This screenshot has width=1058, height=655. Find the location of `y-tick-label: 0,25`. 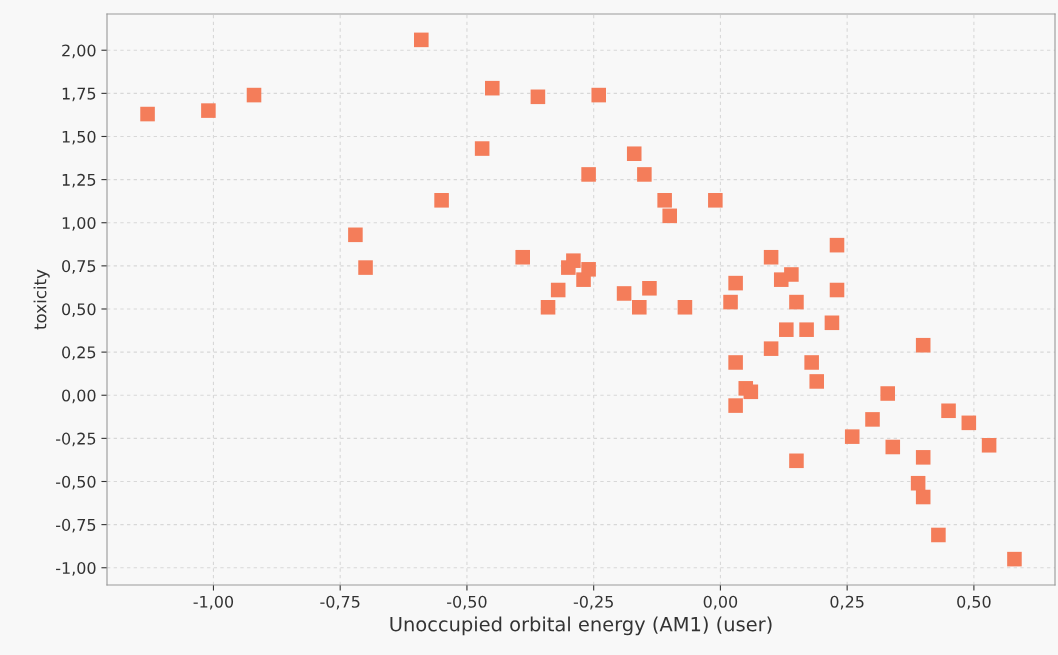

y-tick-label: 0,25 is located at coordinates (79, 353).